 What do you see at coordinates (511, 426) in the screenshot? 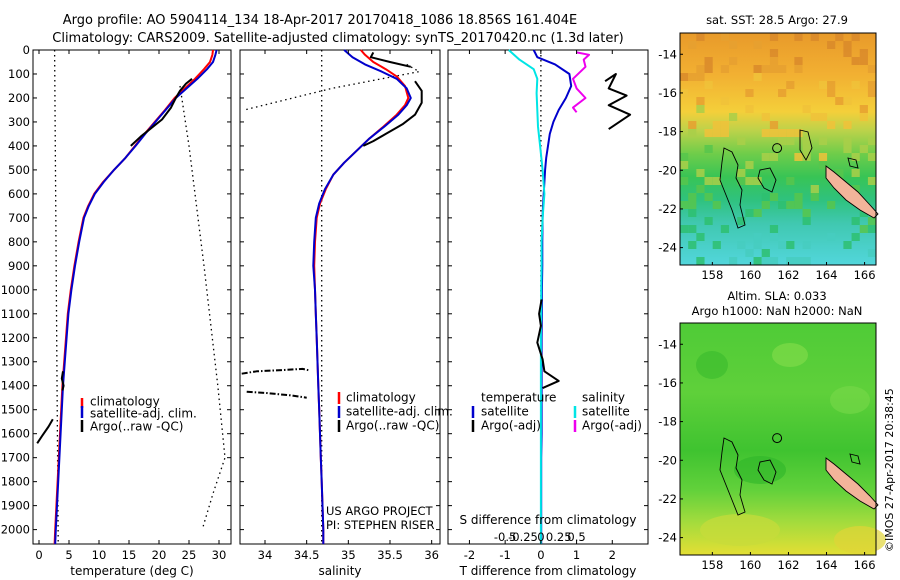
I see `legend-label-temp-argo: Argo(-adj)` at bounding box center [511, 426].